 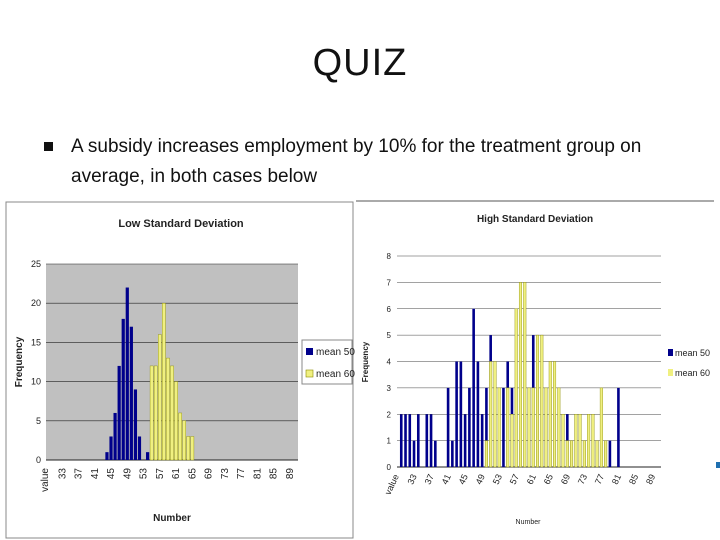 I want to click on left-x-tick-label: 49, so click(x=127, y=474).